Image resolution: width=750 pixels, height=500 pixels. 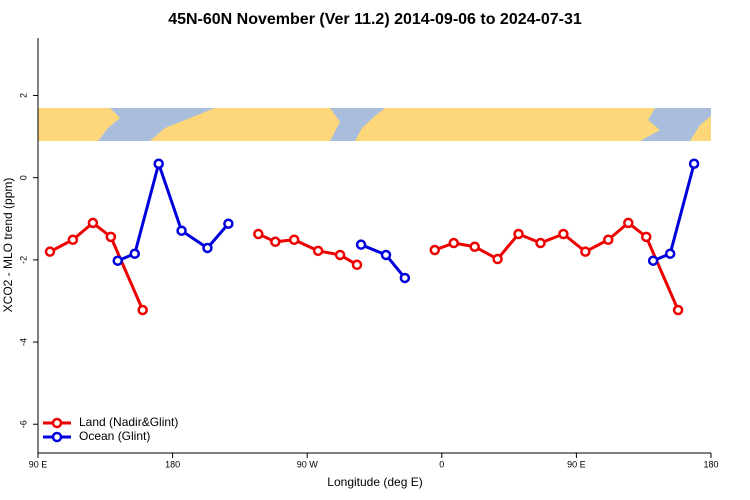 What do you see at coordinates (23, 342) in the screenshot?
I see `y-tick-label: -4` at bounding box center [23, 342].